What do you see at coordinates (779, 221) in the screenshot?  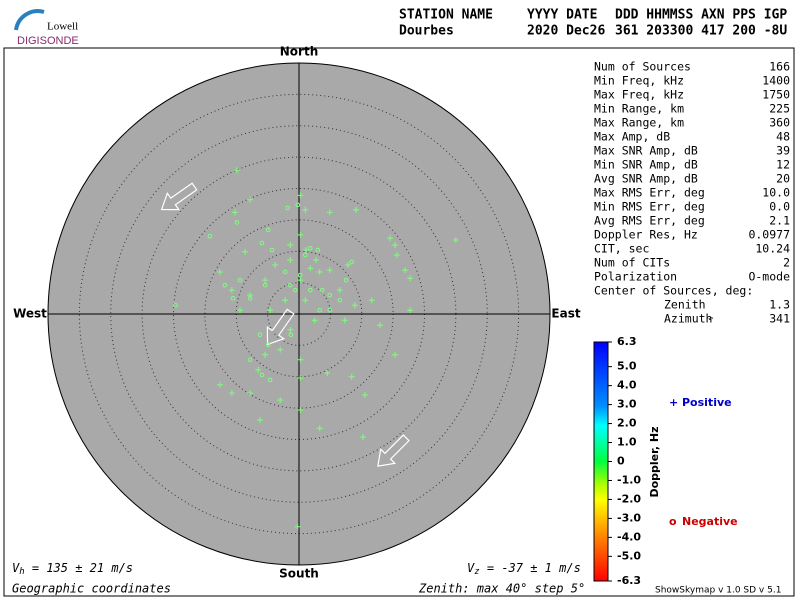 I see `stat-value: 2.1` at bounding box center [779, 221].